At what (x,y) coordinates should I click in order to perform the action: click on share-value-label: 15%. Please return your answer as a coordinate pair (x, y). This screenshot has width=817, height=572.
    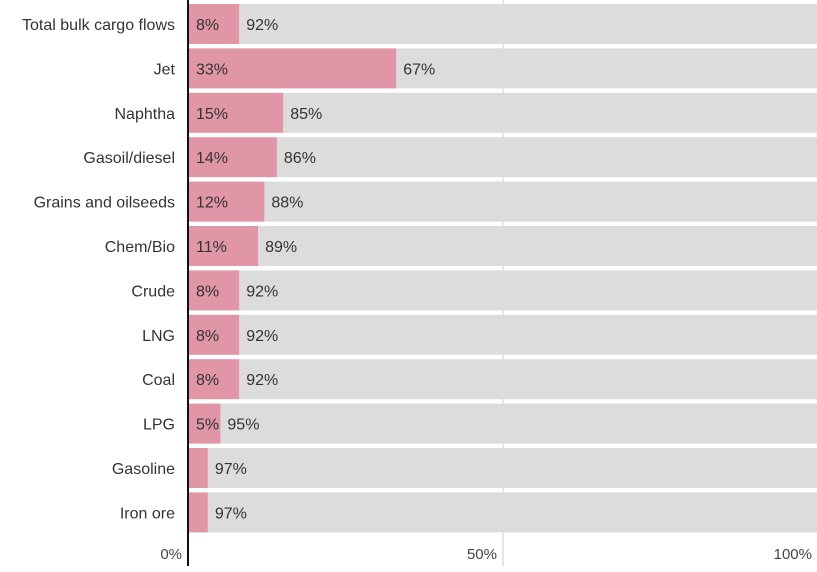
    Looking at the image, I should click on (212, 114).